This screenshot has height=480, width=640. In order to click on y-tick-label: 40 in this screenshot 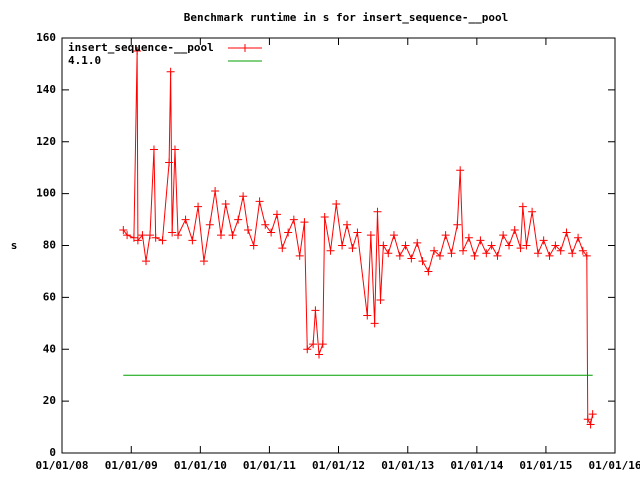, I will do `click(49, 348)`.